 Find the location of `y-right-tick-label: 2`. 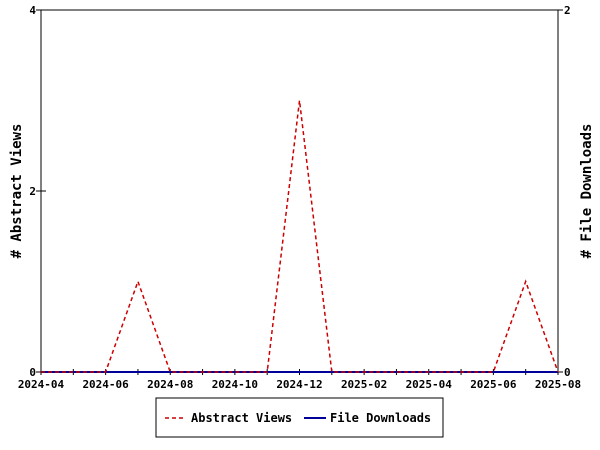

y-right-tick-label: 2 is located at coordinates (567, 10).